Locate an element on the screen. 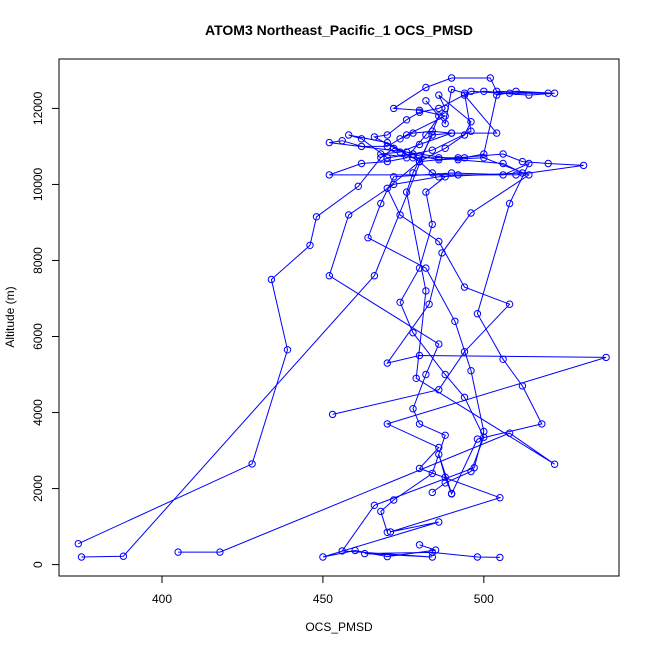  y-tick-label: 6000 is located at coordinates (38, 336).